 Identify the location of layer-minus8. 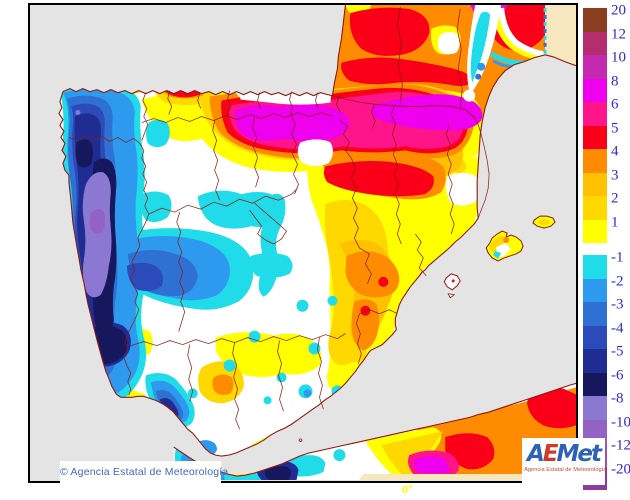
(93, 204).